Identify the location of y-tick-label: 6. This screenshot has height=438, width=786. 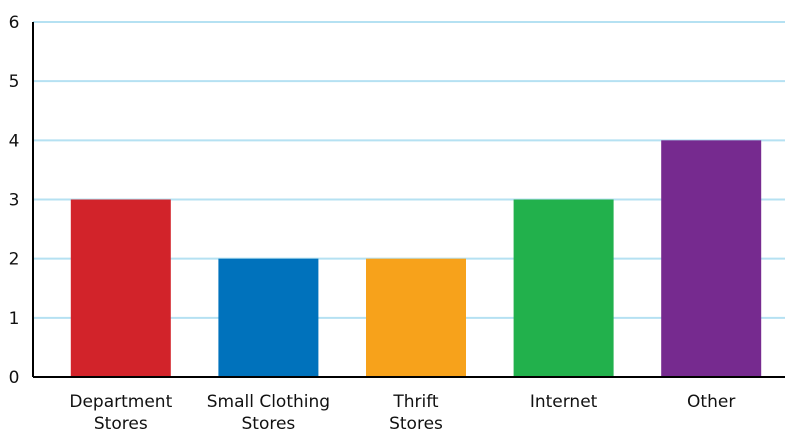
(14, 23).